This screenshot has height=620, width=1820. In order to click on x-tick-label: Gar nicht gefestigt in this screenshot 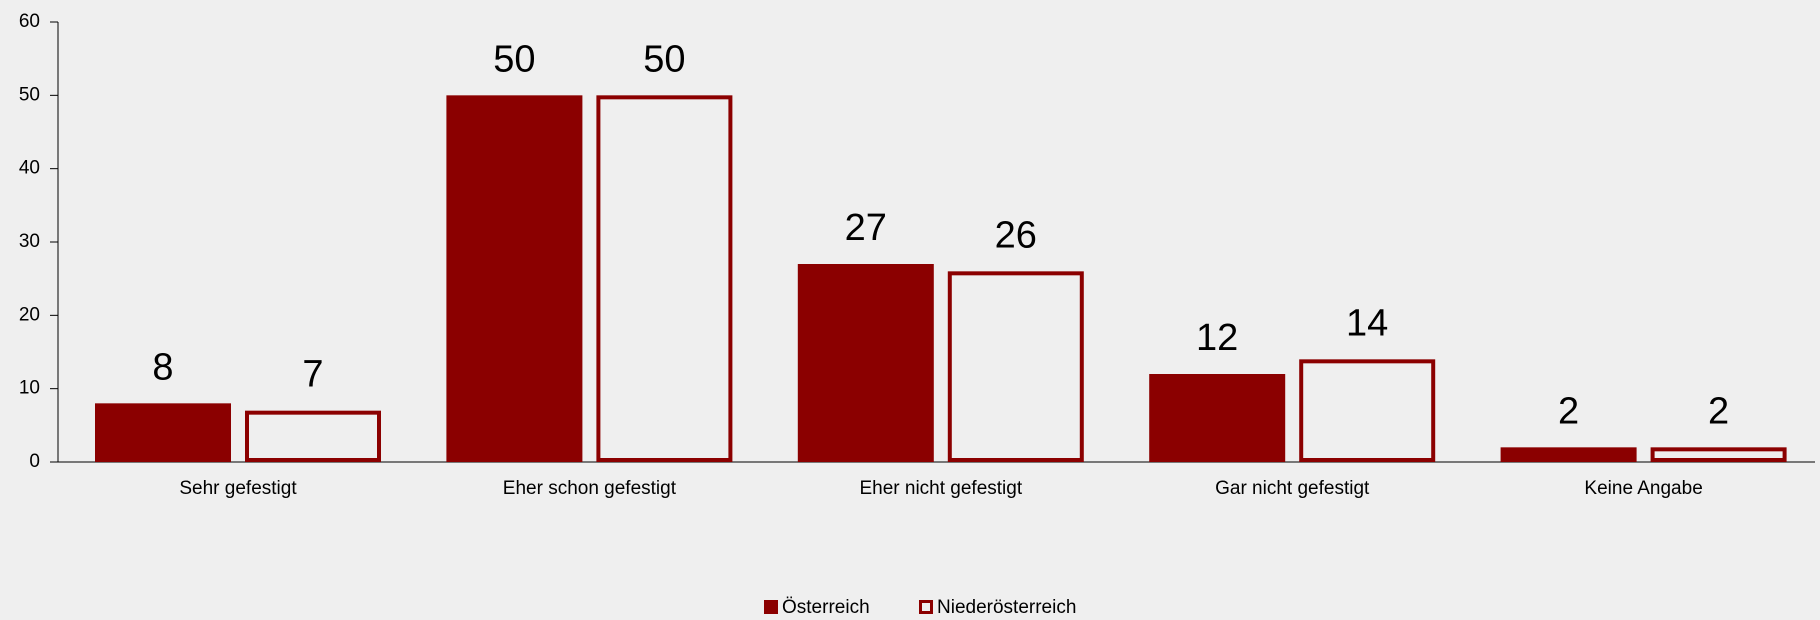, I will do `click(1292, 488)`.